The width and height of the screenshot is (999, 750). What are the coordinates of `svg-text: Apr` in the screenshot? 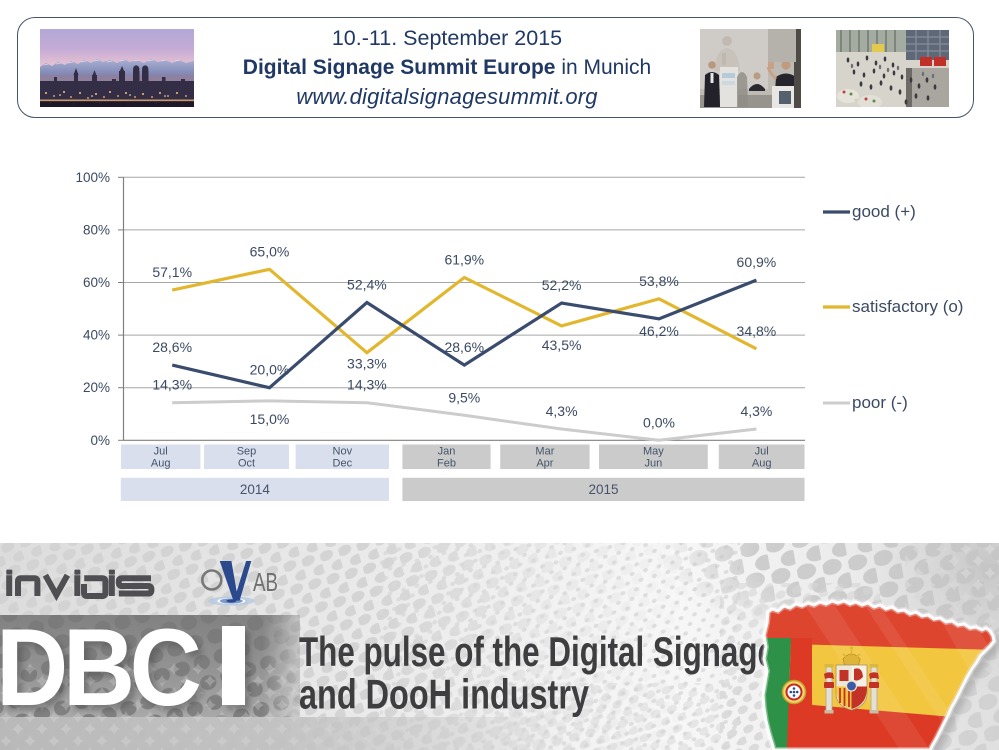 It's located at (544, 464).